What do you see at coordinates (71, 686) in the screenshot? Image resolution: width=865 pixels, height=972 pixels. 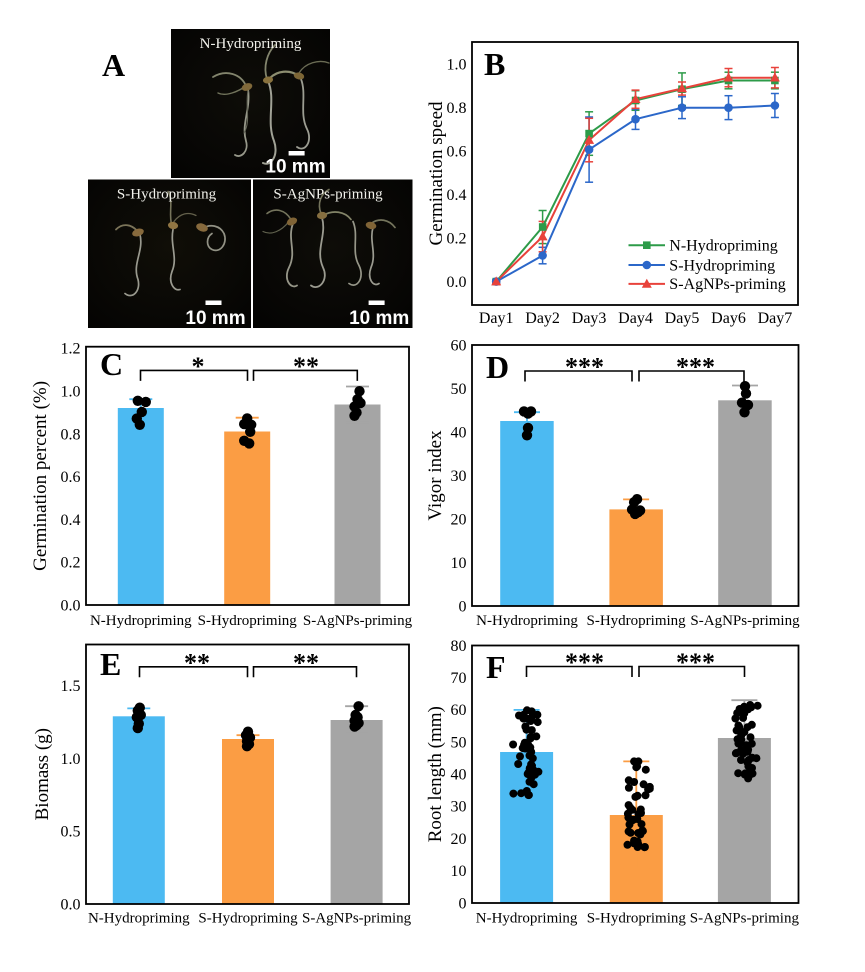 I see `svg-text: 1.5` at bounding box center [71, 686].